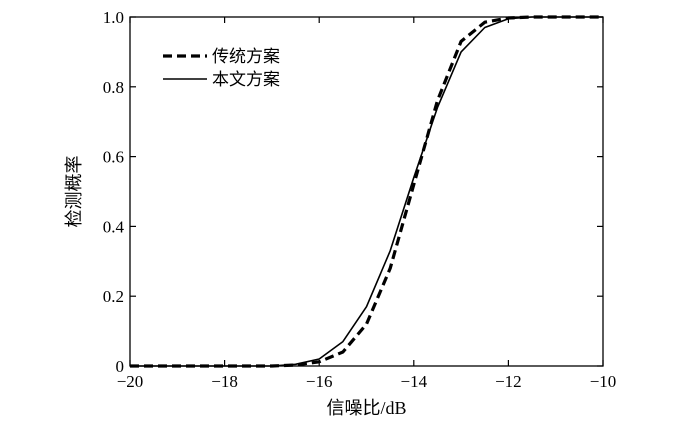  I want to click on x-tick-label: −20, so click(130, 381).